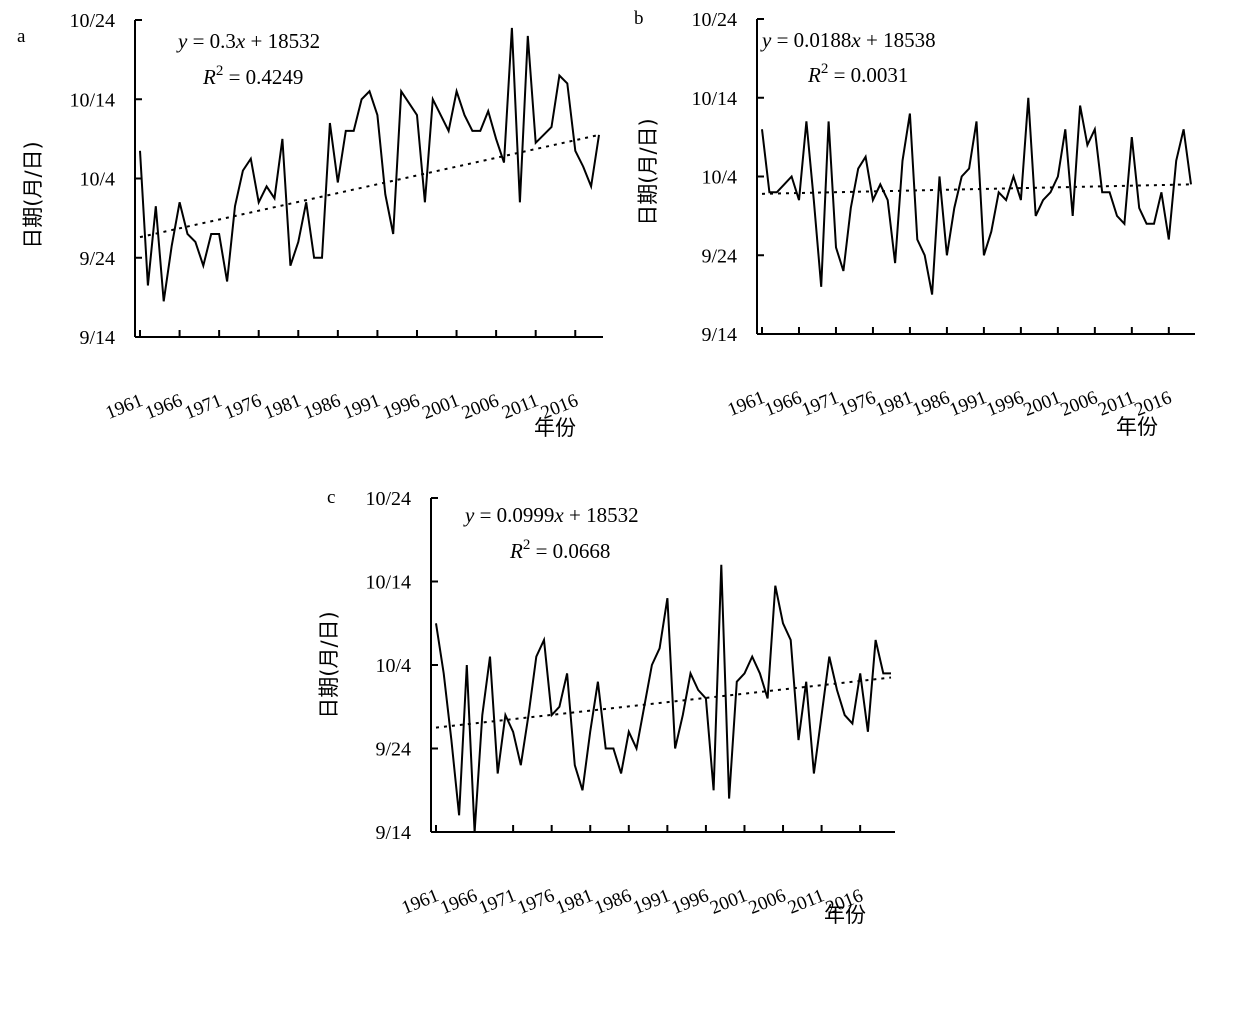 This screenshot has width=1242, height=1009. What do you see at coordinates (369, 186) in the screenshot?
I see `trend-line` at bounding box center [369, 186].